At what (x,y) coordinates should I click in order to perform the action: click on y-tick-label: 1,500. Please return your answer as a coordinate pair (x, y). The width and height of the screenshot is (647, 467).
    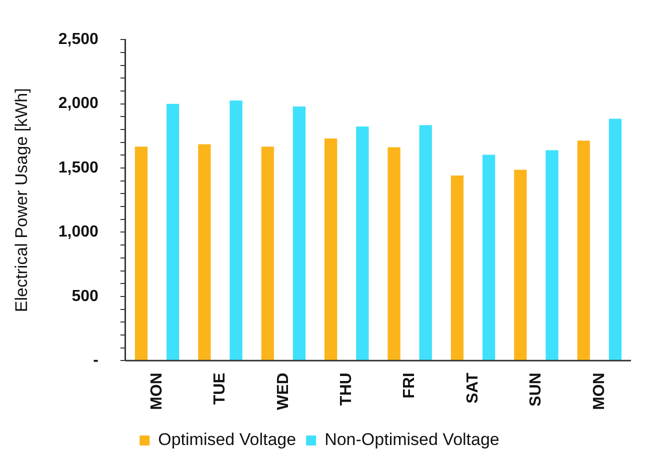
    Looking at the image, I should click on (78, 167).